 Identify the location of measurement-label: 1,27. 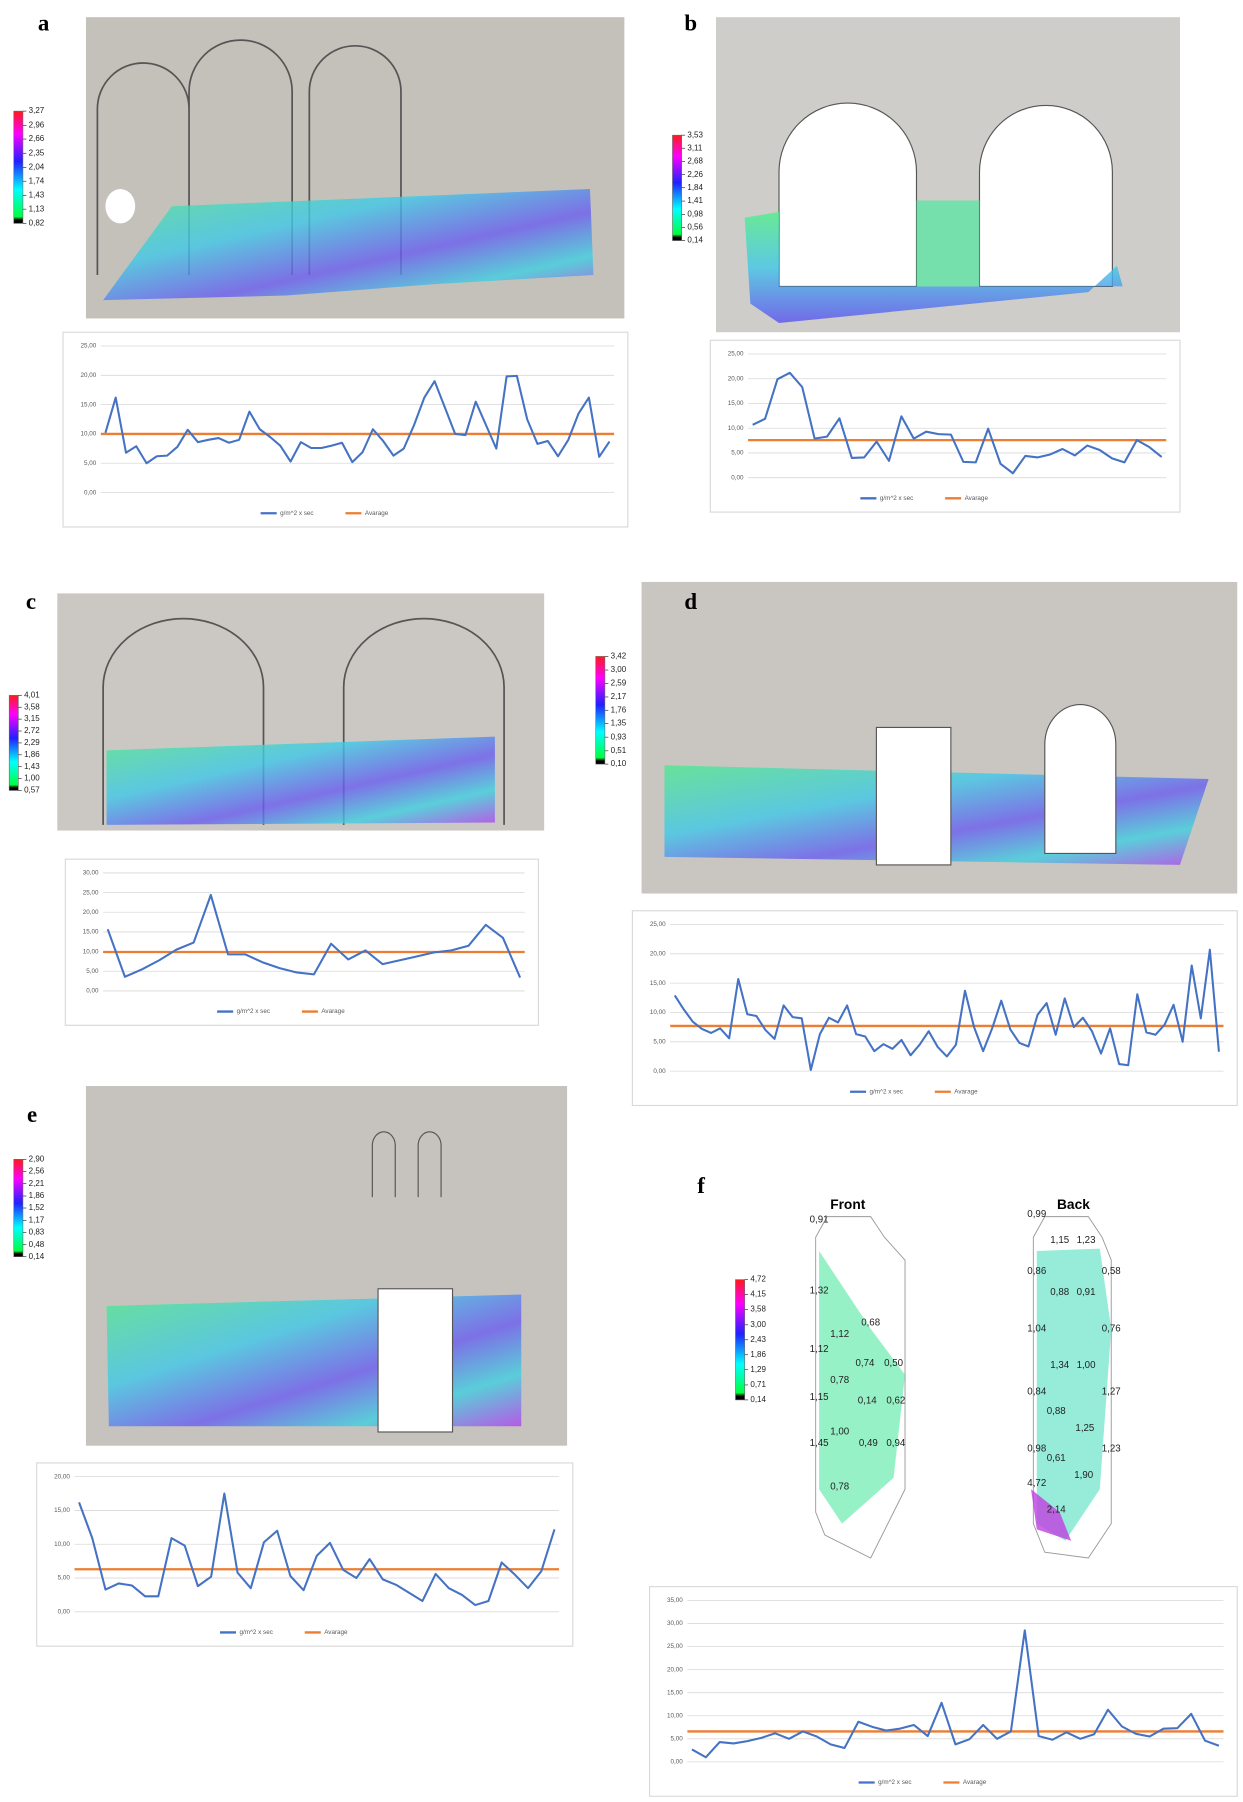
(1111, 1391).